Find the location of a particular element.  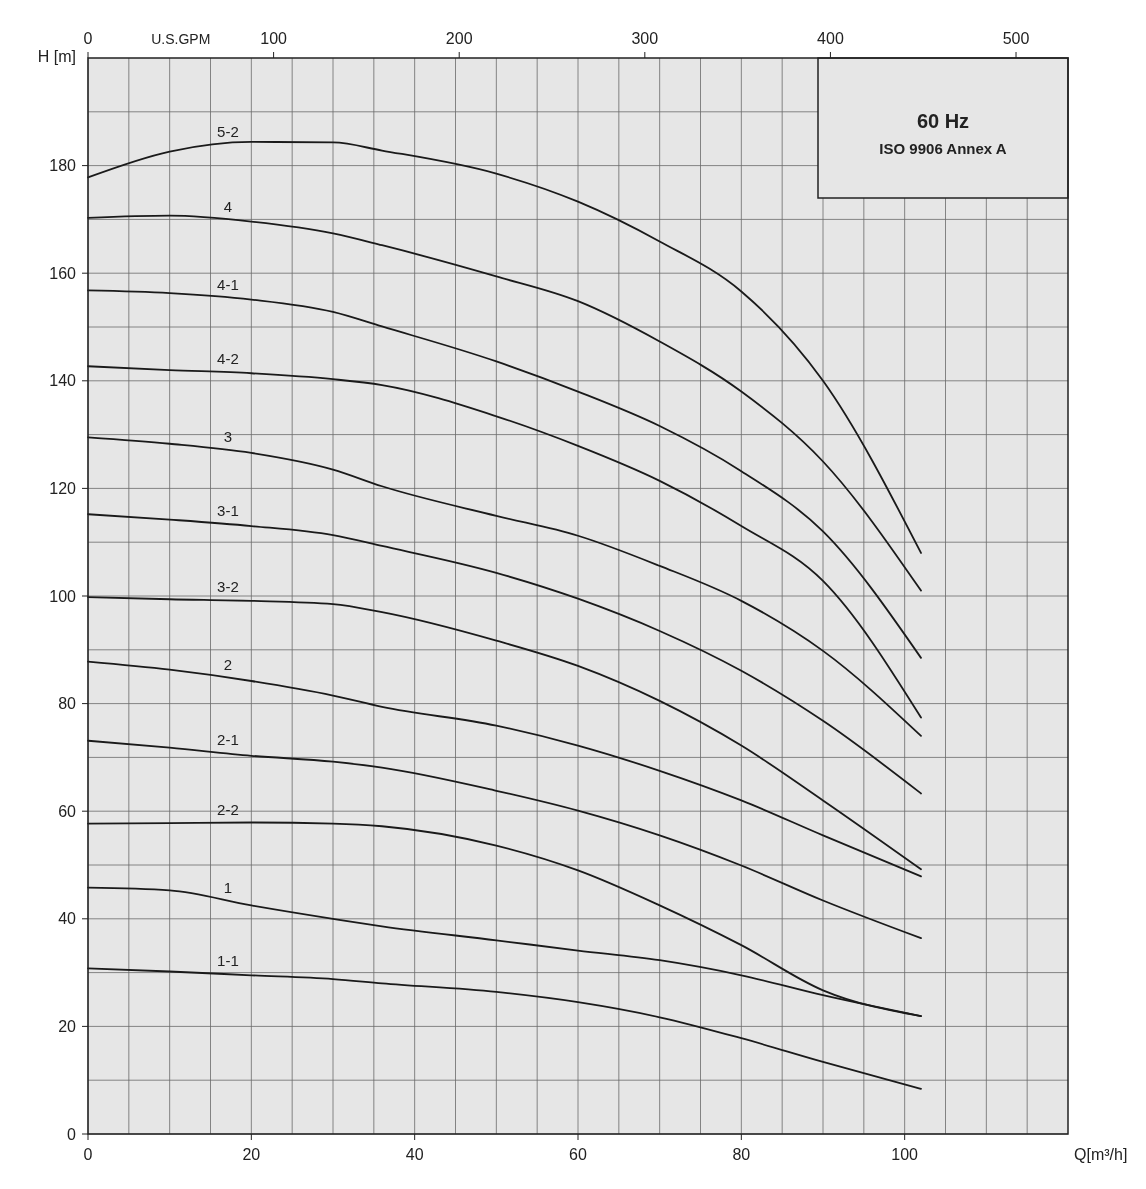

y-tick-label: 180 is located at coordinates (63, 166).